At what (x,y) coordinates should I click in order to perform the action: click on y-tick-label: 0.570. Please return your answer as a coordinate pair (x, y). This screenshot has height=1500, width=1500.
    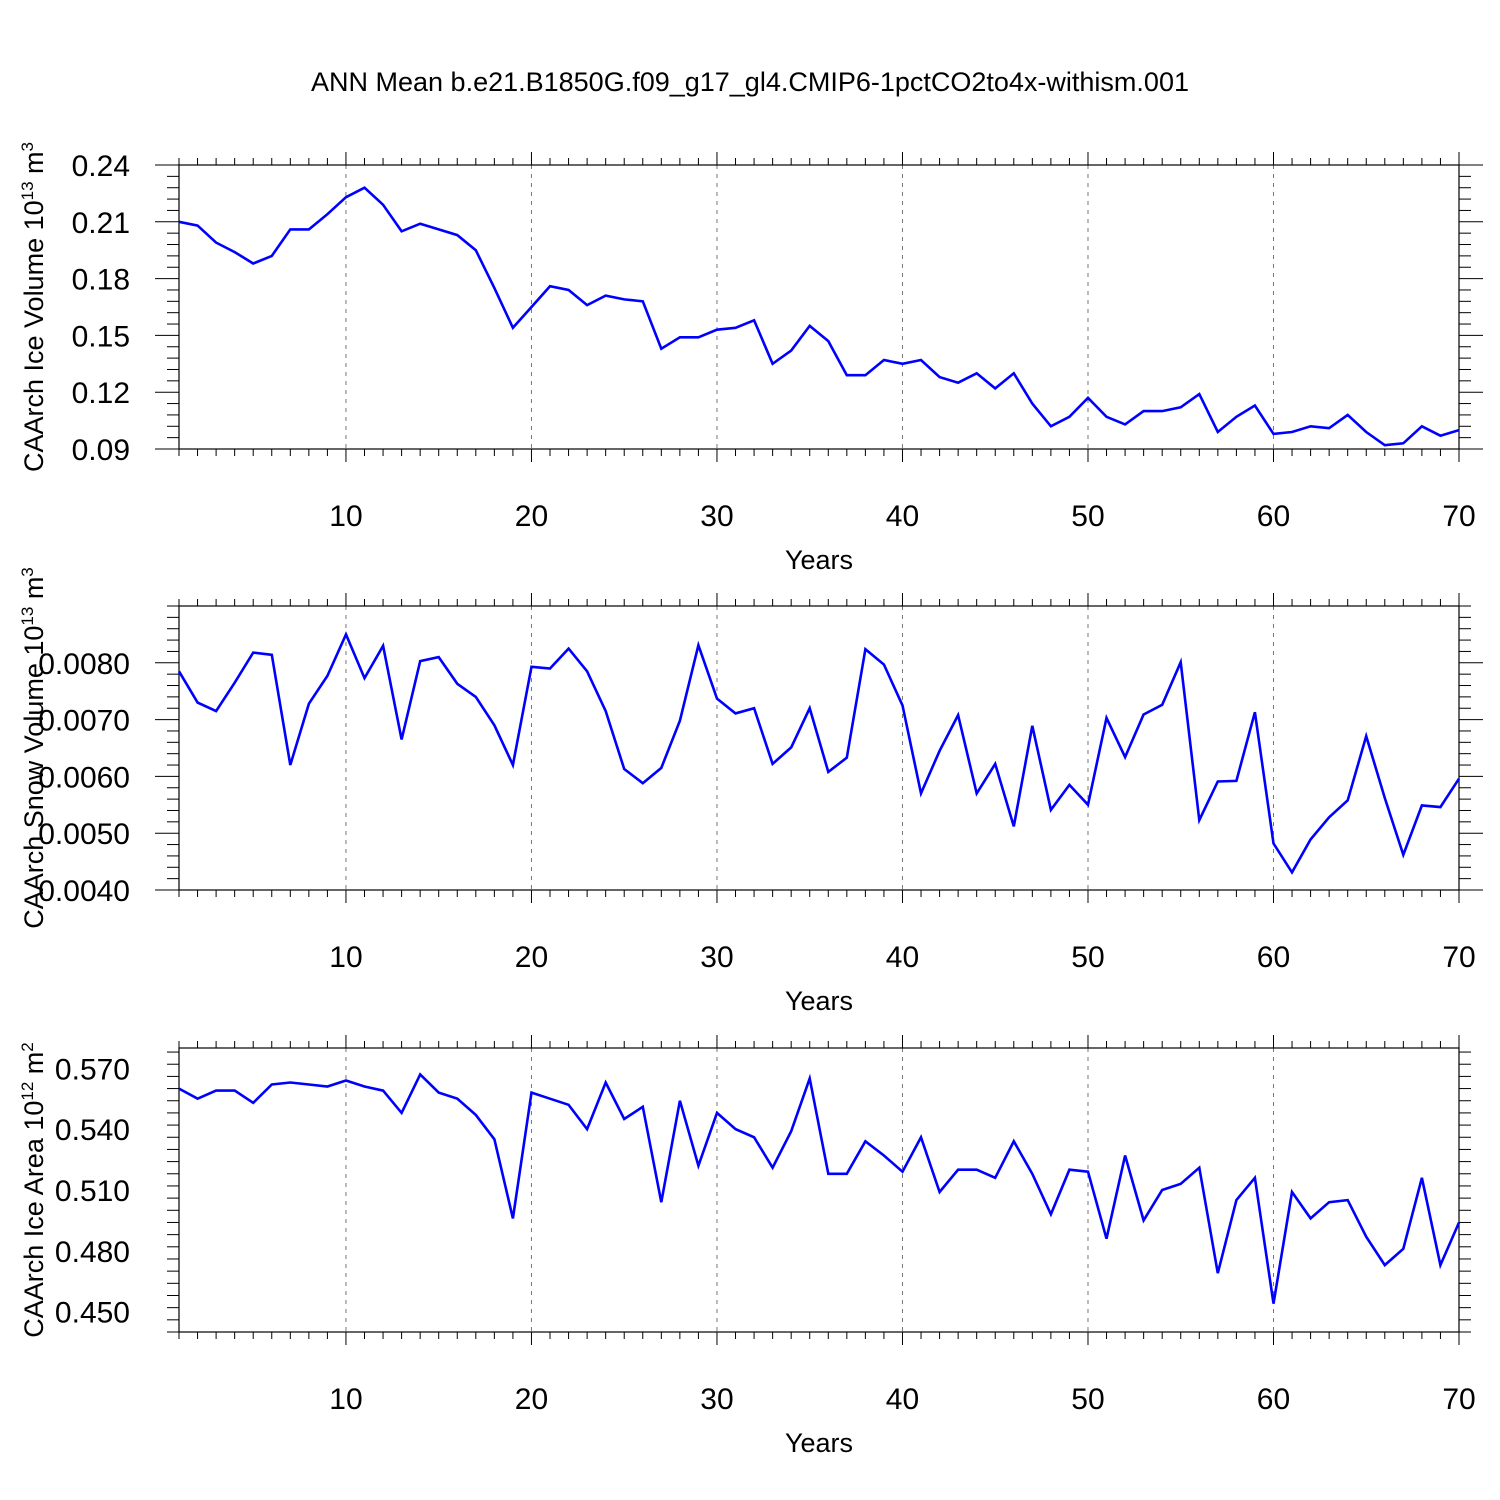
    Looking at the image, I should click on (92, 1069).